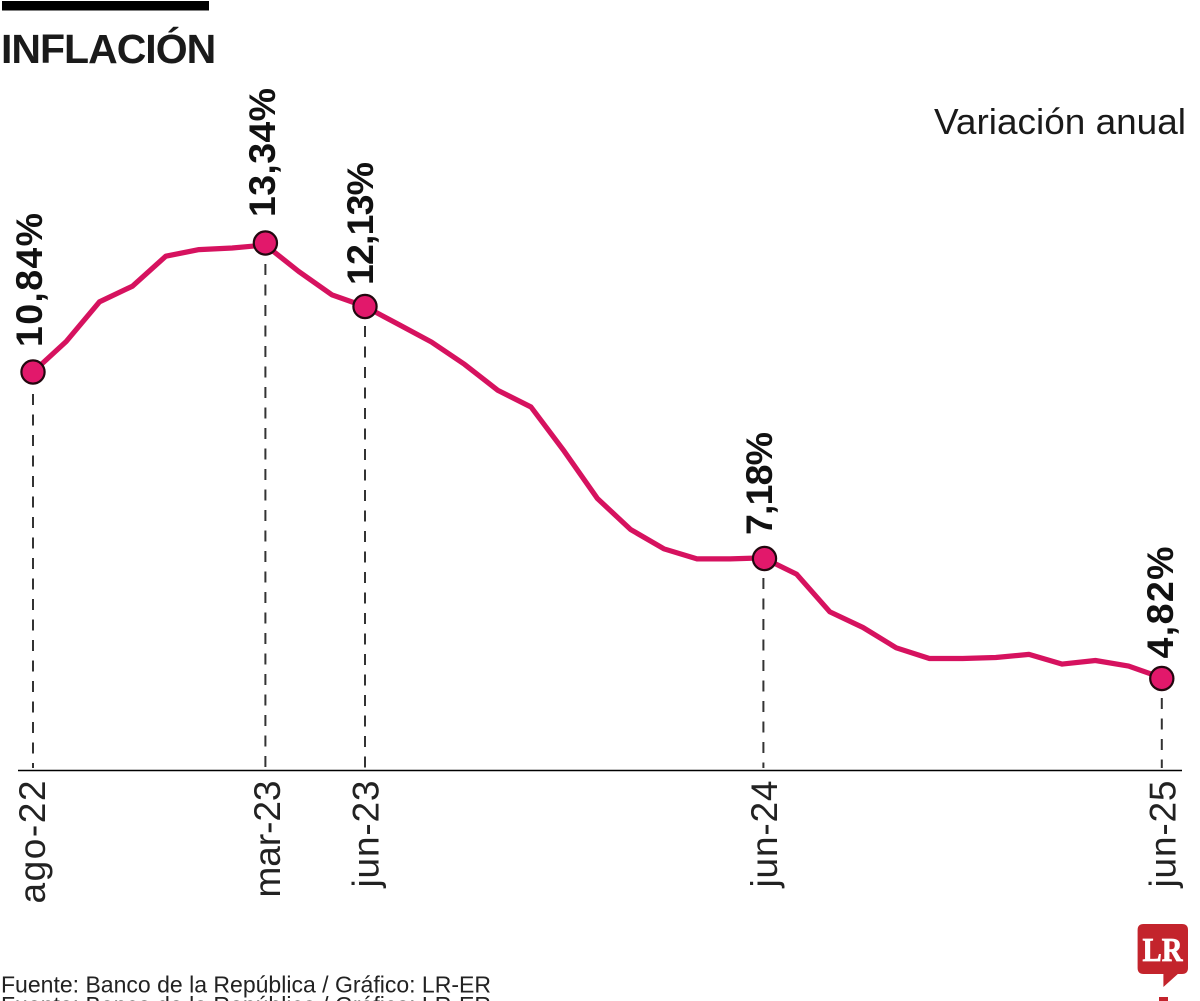  What do you see at coordinates (1163, 950) in the screenshot?
I see `svg-text: LR` at bounding box center [1163, 950].